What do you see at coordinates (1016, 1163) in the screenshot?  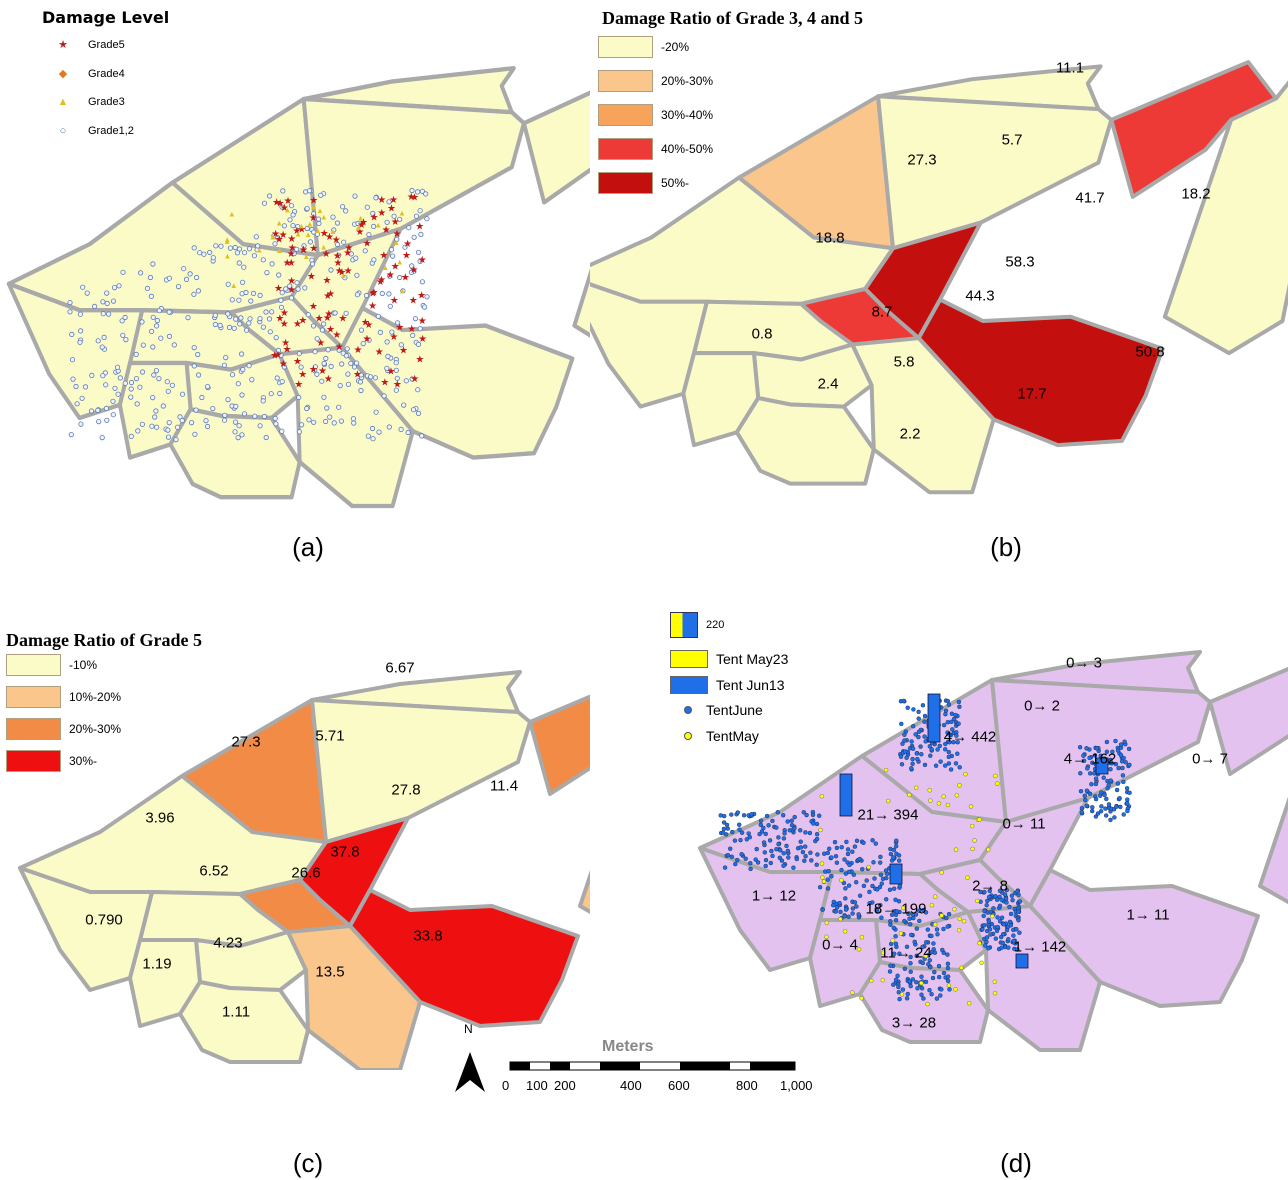 I see `caption-d: (d)` at bounding box center [1016, 1163].